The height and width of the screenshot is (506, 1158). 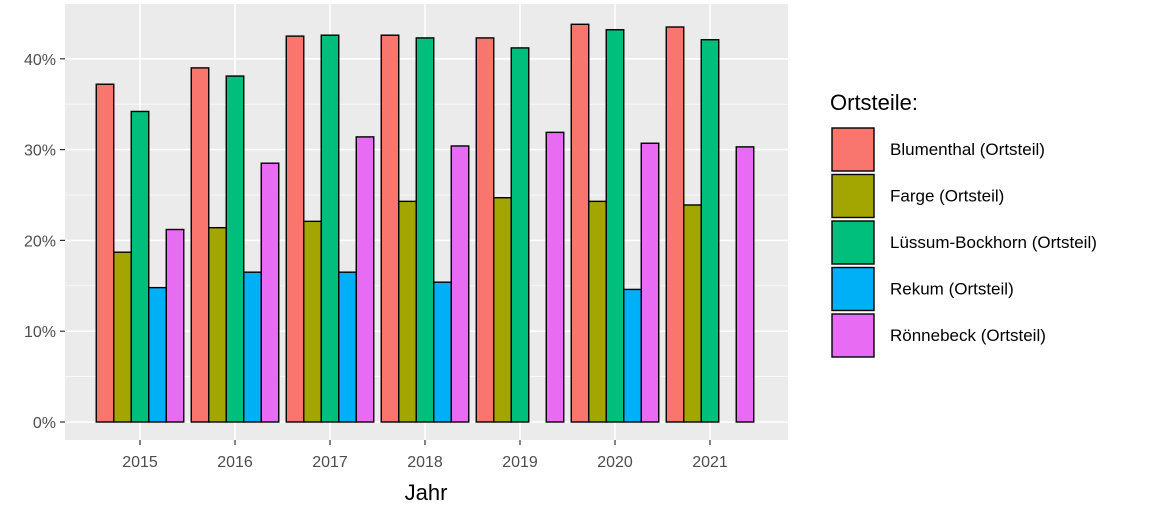 I want to click on legend-label: Lüssum-Bockhorn (Ortsteil), so click(x=993, y=242).